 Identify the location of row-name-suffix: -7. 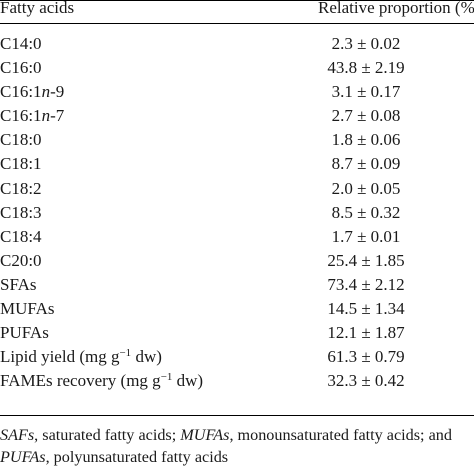
(57, 116).